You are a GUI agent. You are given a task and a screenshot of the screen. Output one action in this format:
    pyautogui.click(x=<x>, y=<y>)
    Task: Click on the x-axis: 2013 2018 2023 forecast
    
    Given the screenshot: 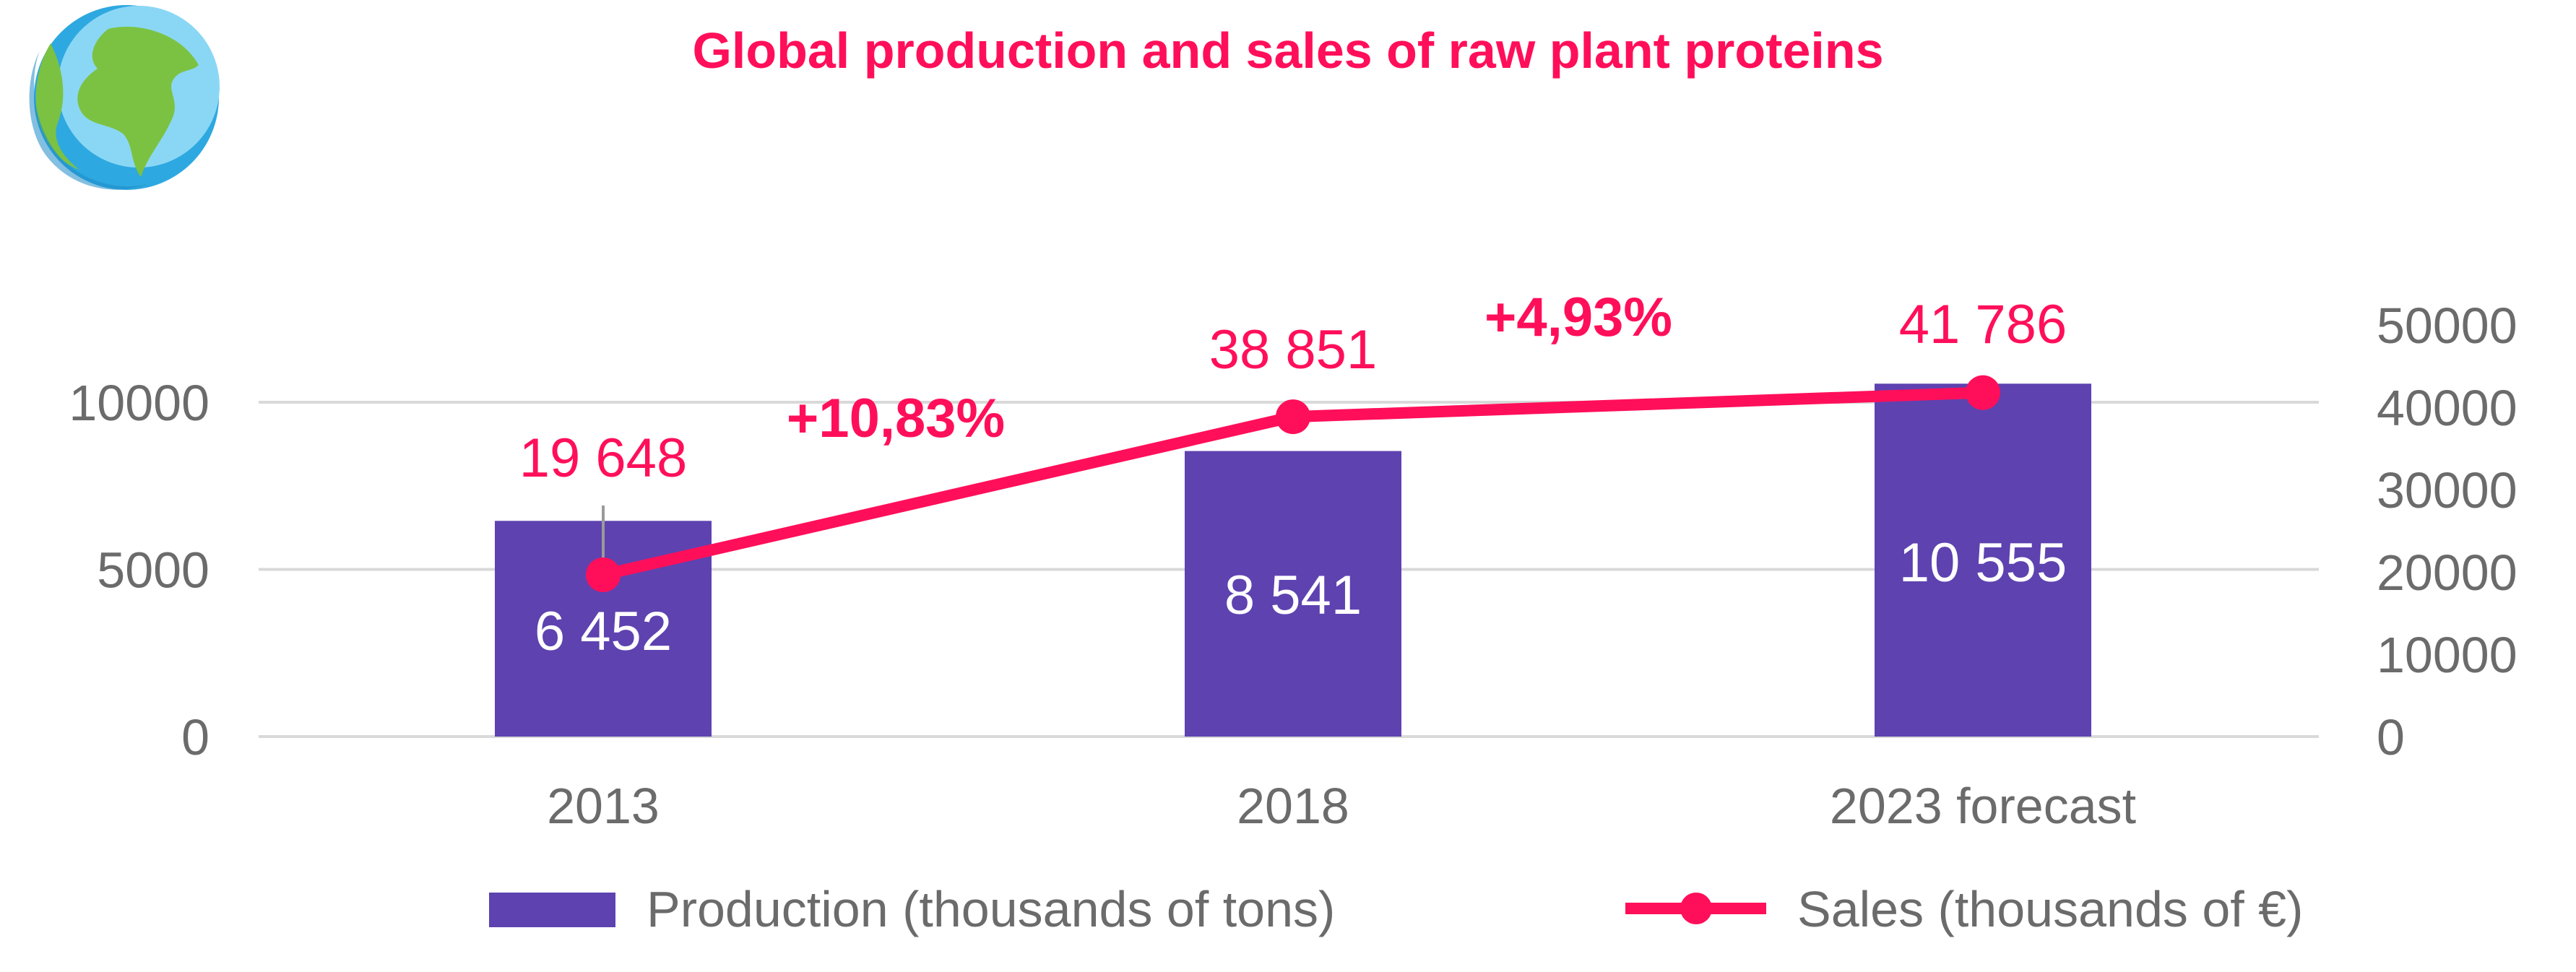 What is the action you would take?
    pyautogui.click(x=1342, y=806)
    